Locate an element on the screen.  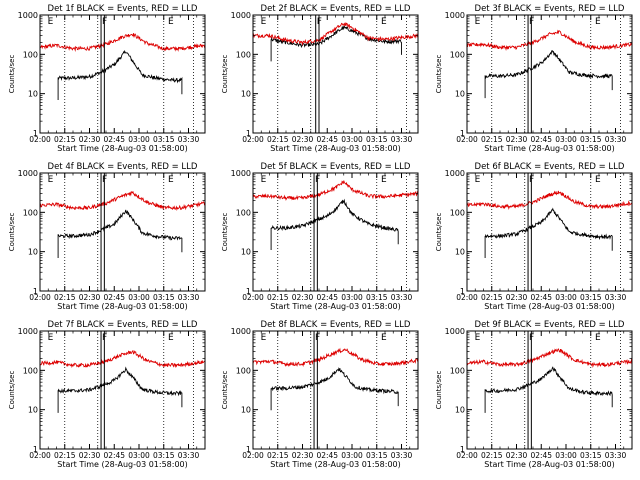
panel-title: Det 7f BLACK = Events, RED = LLD is located at coordinates (123, 325).